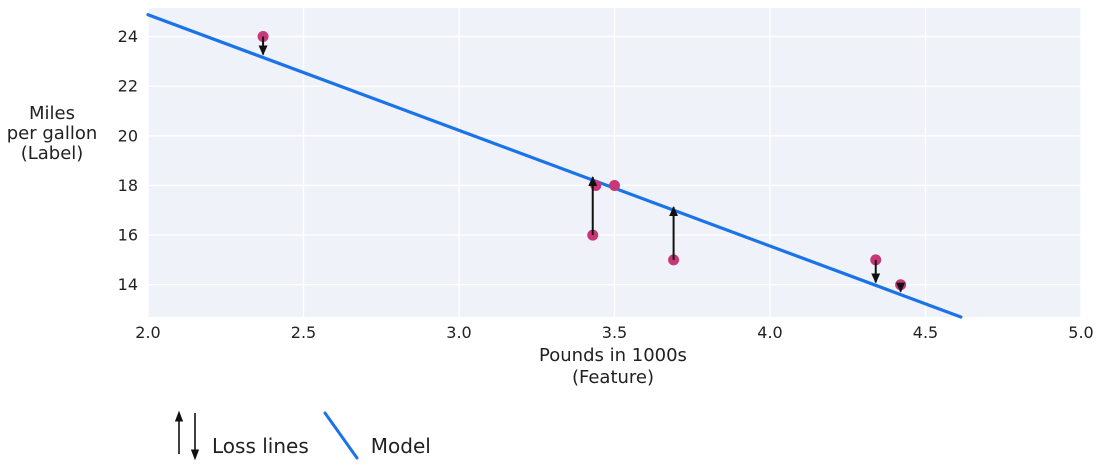 The height and width of the screenshot is (472, 1099). Describe the element at coordinates (769, 332) in the screenshot. I see `x-tick-label: 4.0` at that location.